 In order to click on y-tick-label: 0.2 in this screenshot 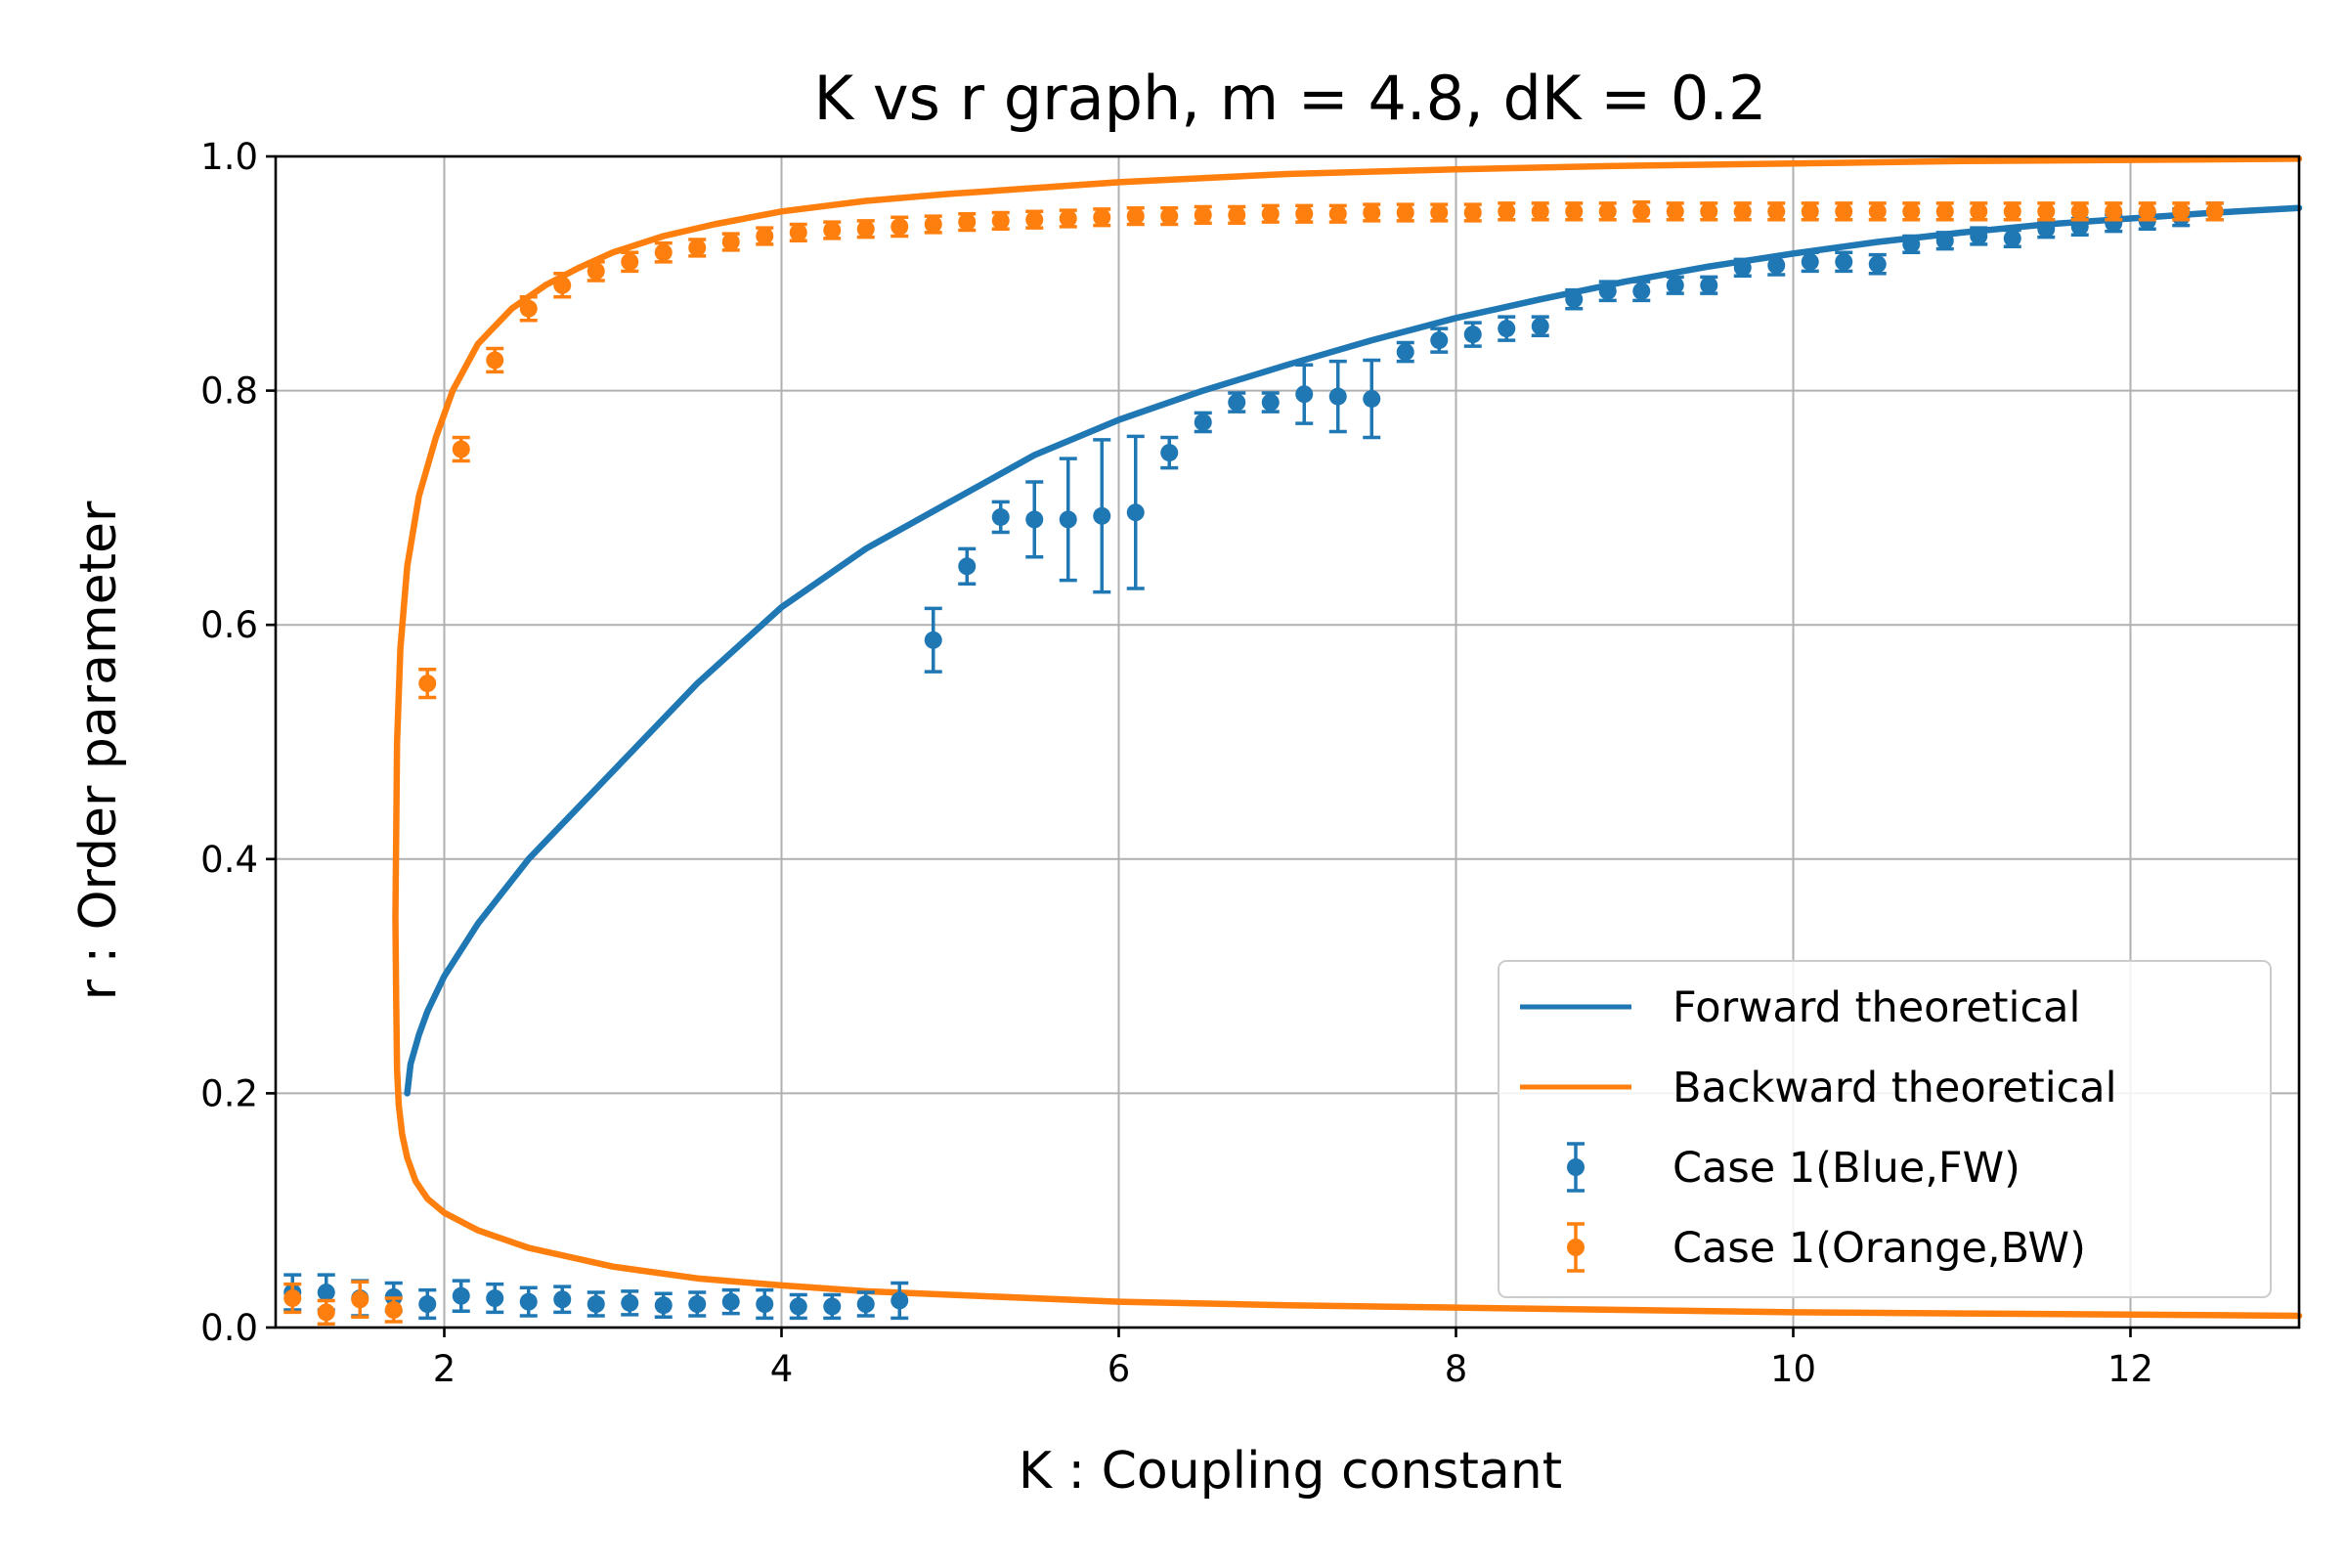, I will do `click(229, 1093)`.